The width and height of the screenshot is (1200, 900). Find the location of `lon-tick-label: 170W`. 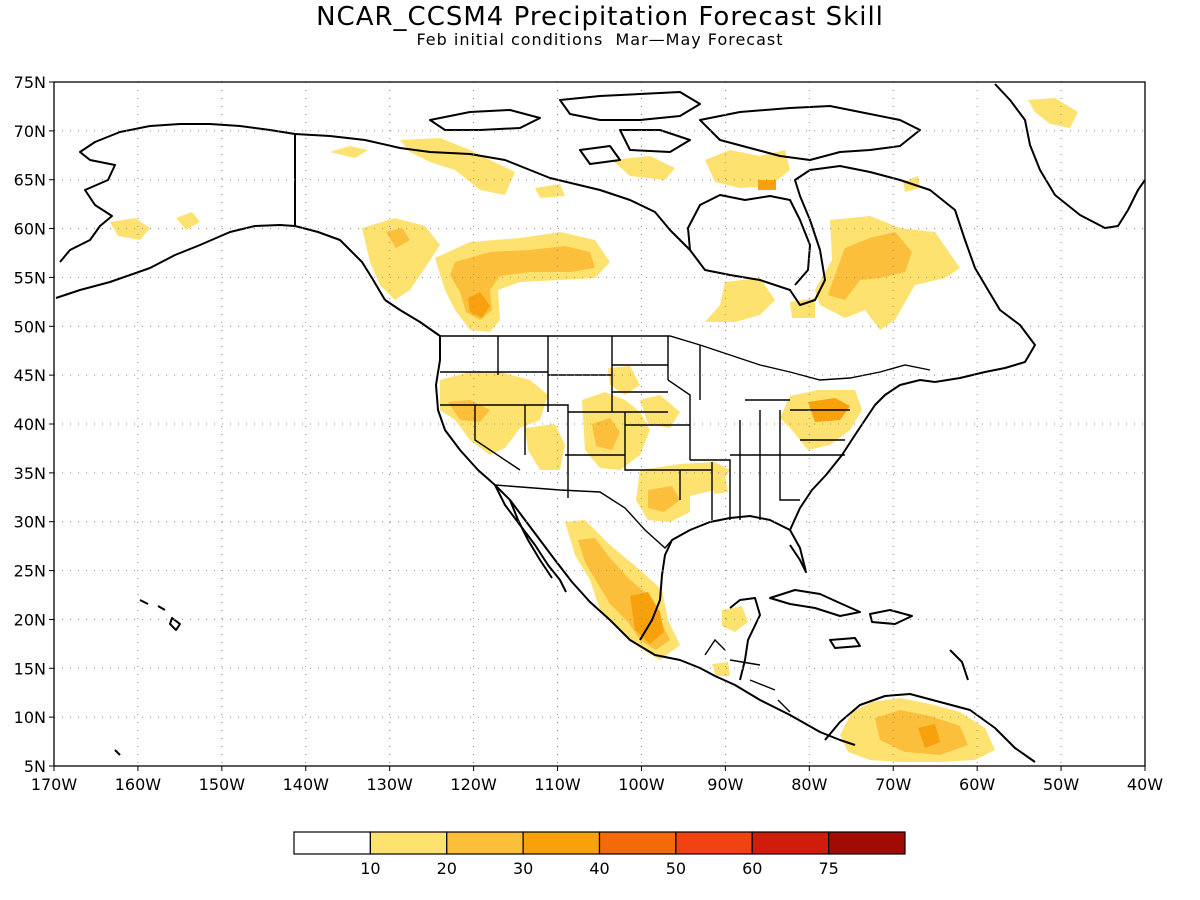

lon-tick-label: 170W is located at coordinates (54, 784).